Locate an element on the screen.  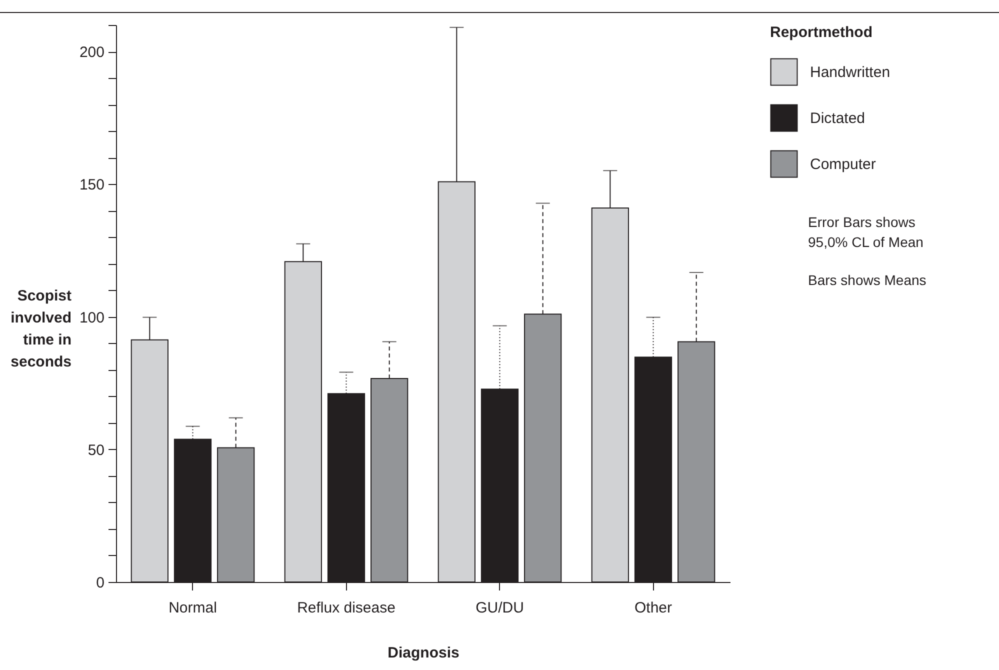
x-tick-label: Normal is located at coordinates (192, 608).